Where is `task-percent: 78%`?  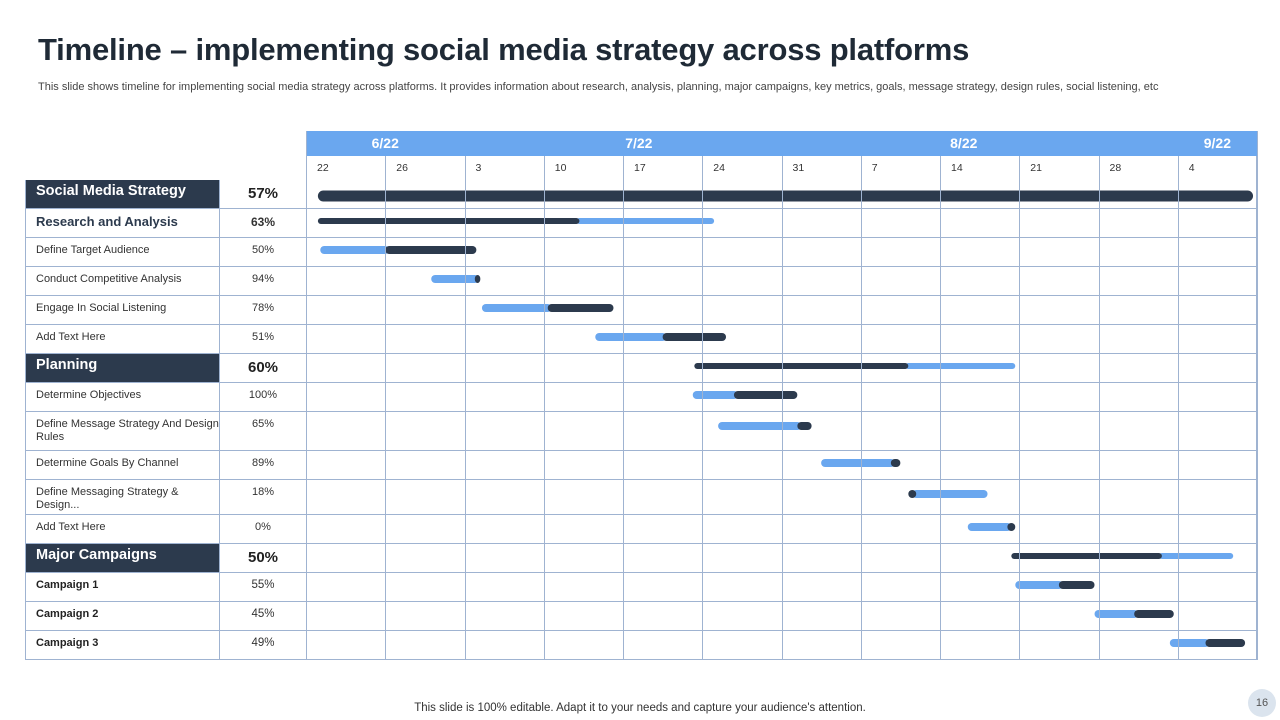
task-percent: 78% is located at coordinates (262, 310).